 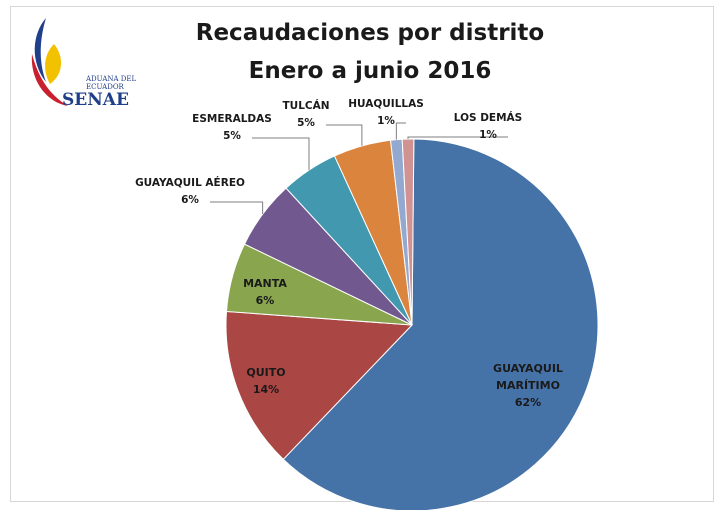 I want to click on slice-label: MANTA 6%, so click(x=265, y=292).